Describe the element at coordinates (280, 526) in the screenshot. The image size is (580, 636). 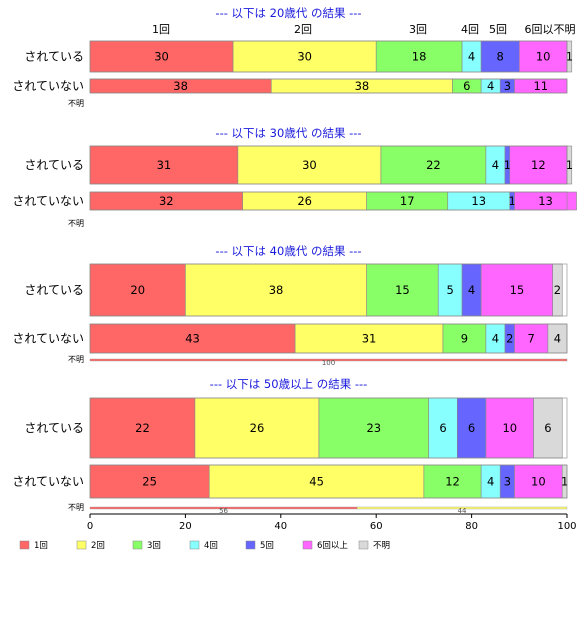
I see `x-tick-label: 40` at that location.